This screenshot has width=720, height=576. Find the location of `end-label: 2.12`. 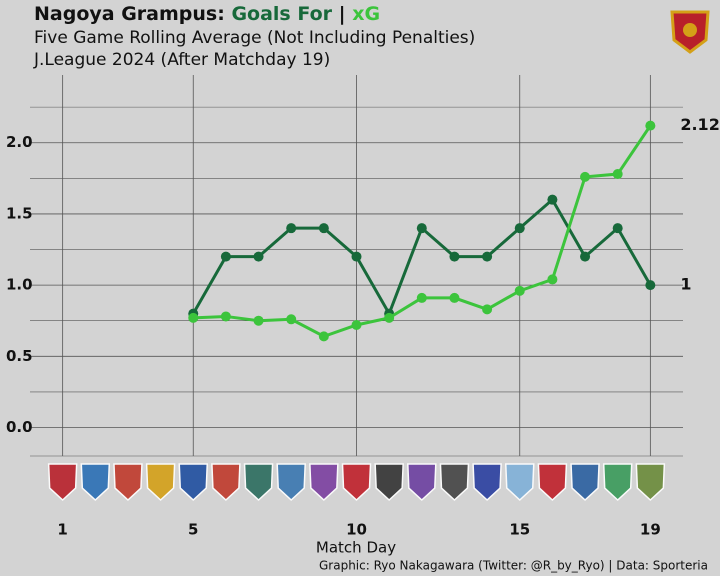

end-label: 2.12 is located at coordinates (699, 124).